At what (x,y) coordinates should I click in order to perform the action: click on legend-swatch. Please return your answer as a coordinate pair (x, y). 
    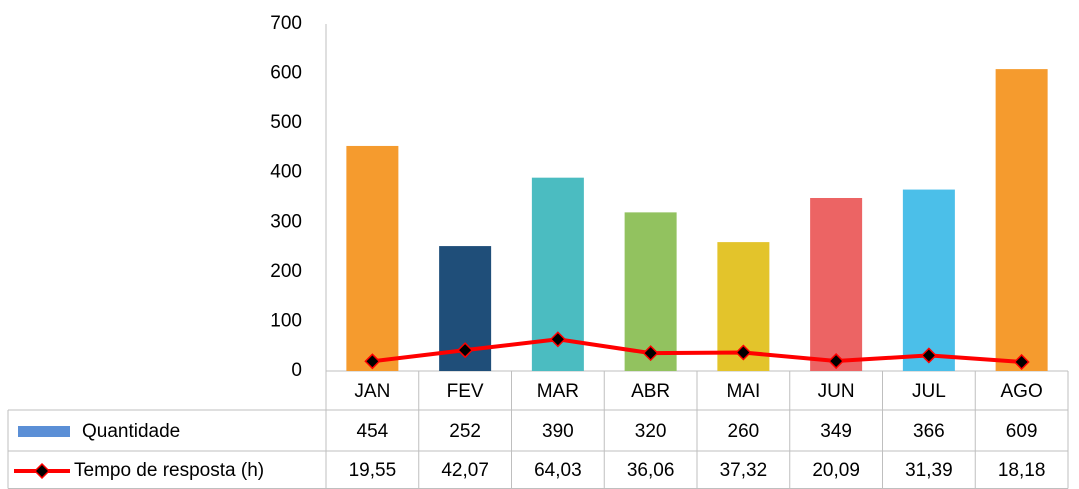
    Looking at the image, I should click on (44, 431).